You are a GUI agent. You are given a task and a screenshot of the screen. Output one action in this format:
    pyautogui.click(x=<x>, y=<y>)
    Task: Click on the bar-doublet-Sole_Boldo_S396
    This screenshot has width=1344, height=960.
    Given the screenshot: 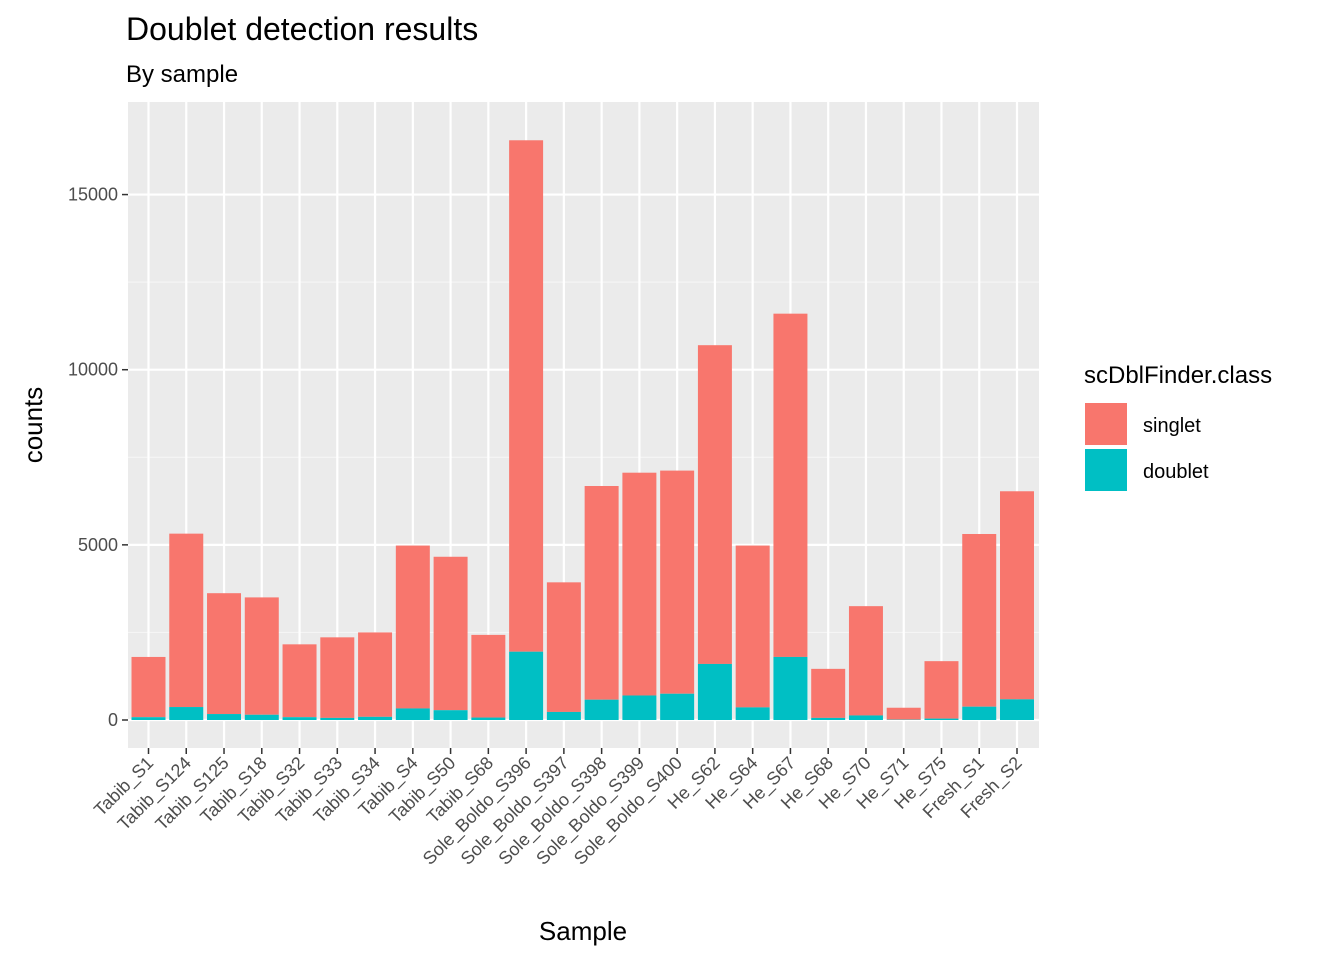 What is the action you would take?
    pyautogui.click(x=526, y=685)
    